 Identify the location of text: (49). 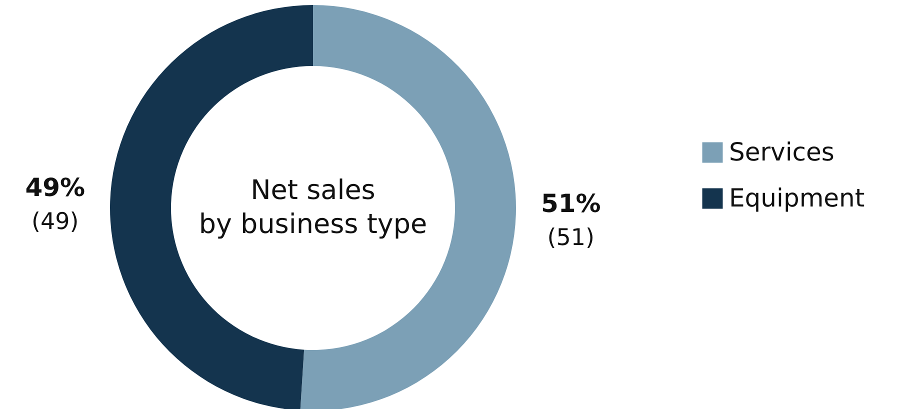
(55, 221).